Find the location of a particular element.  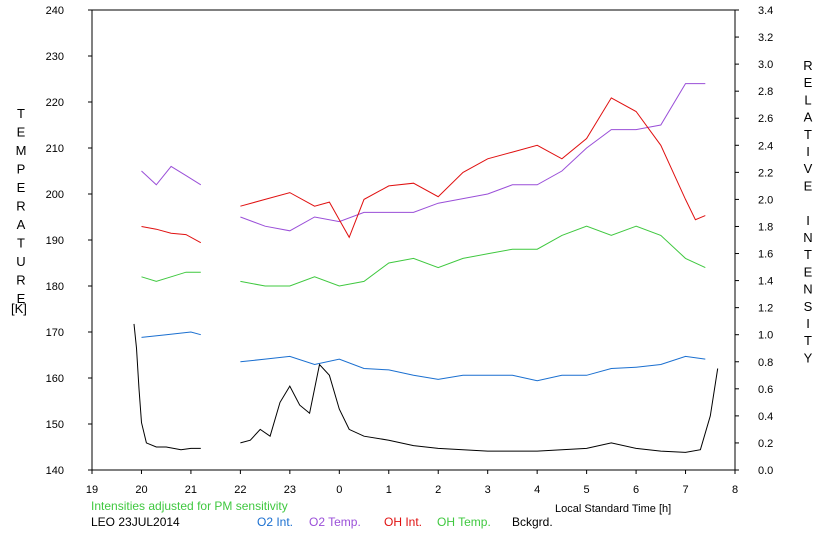

y-left-tick-label: 170 is located at coordinates (55, 333).